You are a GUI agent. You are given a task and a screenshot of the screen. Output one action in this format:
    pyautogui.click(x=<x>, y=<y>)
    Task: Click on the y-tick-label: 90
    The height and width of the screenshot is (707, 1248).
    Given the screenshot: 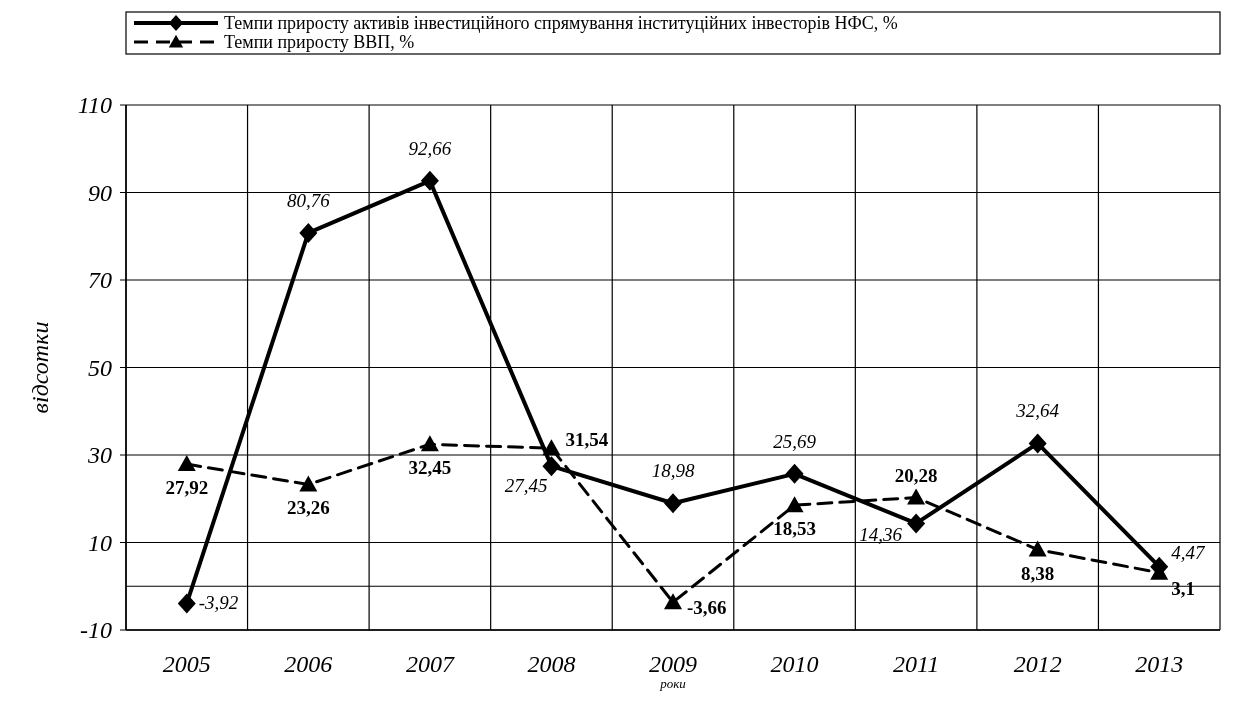 What is the action you would take?
    pyautogui.click(x=100, y=192)
    